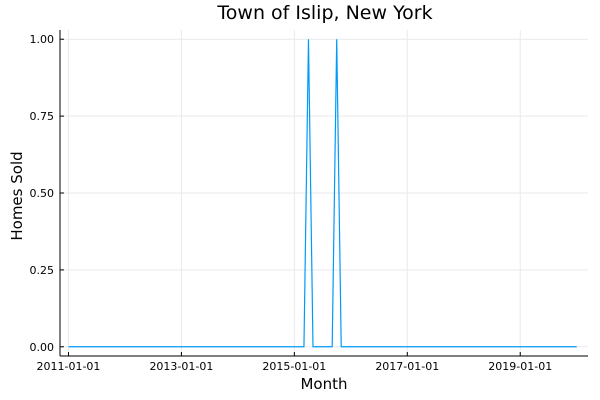 The image size is (600, 400). I want to click on y-tick-label: 0.00, so click(42, 347).